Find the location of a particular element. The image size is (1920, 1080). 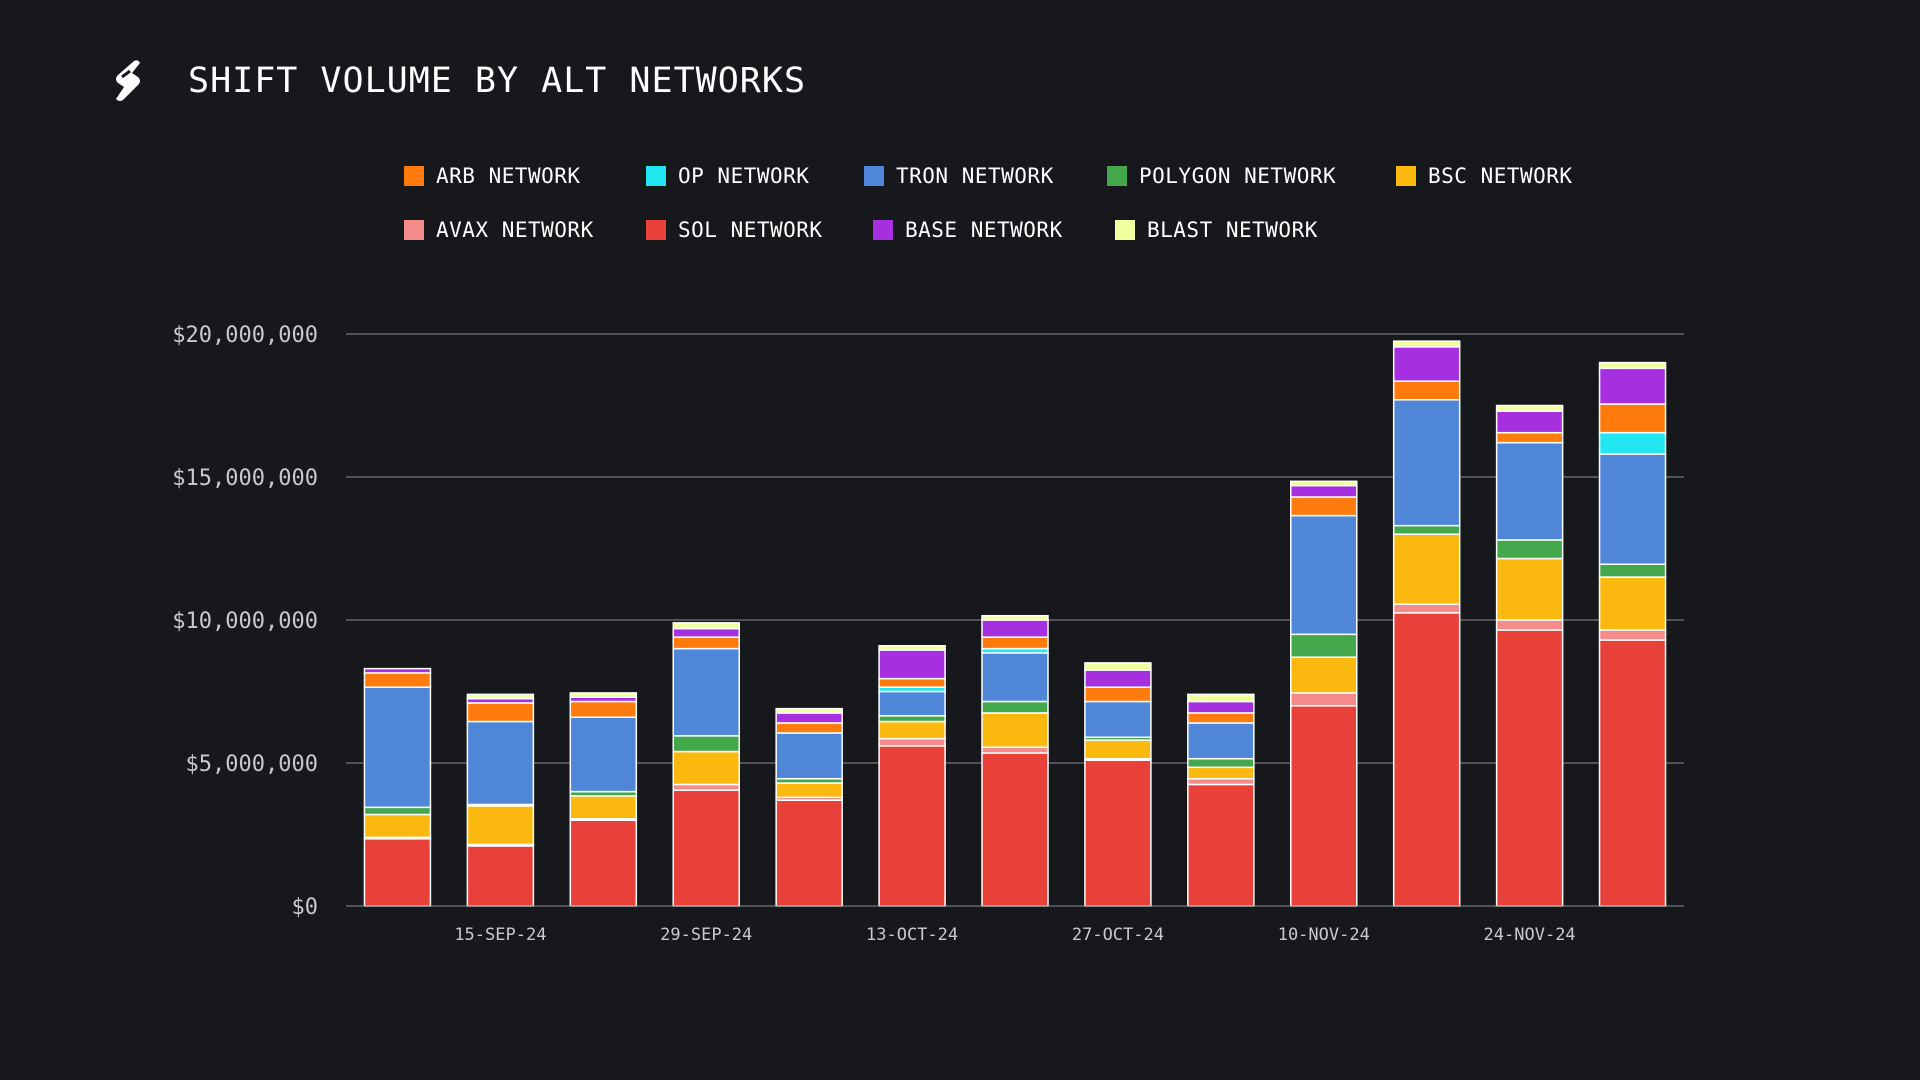

legend-item: TRON NETWORK is located at coordinates (959, 176).